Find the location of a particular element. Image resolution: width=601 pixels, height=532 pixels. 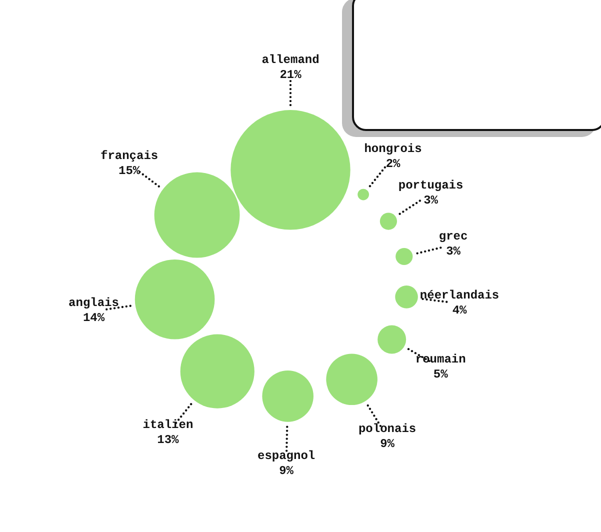

data-label: 13% is located at coordinates (168, 440).